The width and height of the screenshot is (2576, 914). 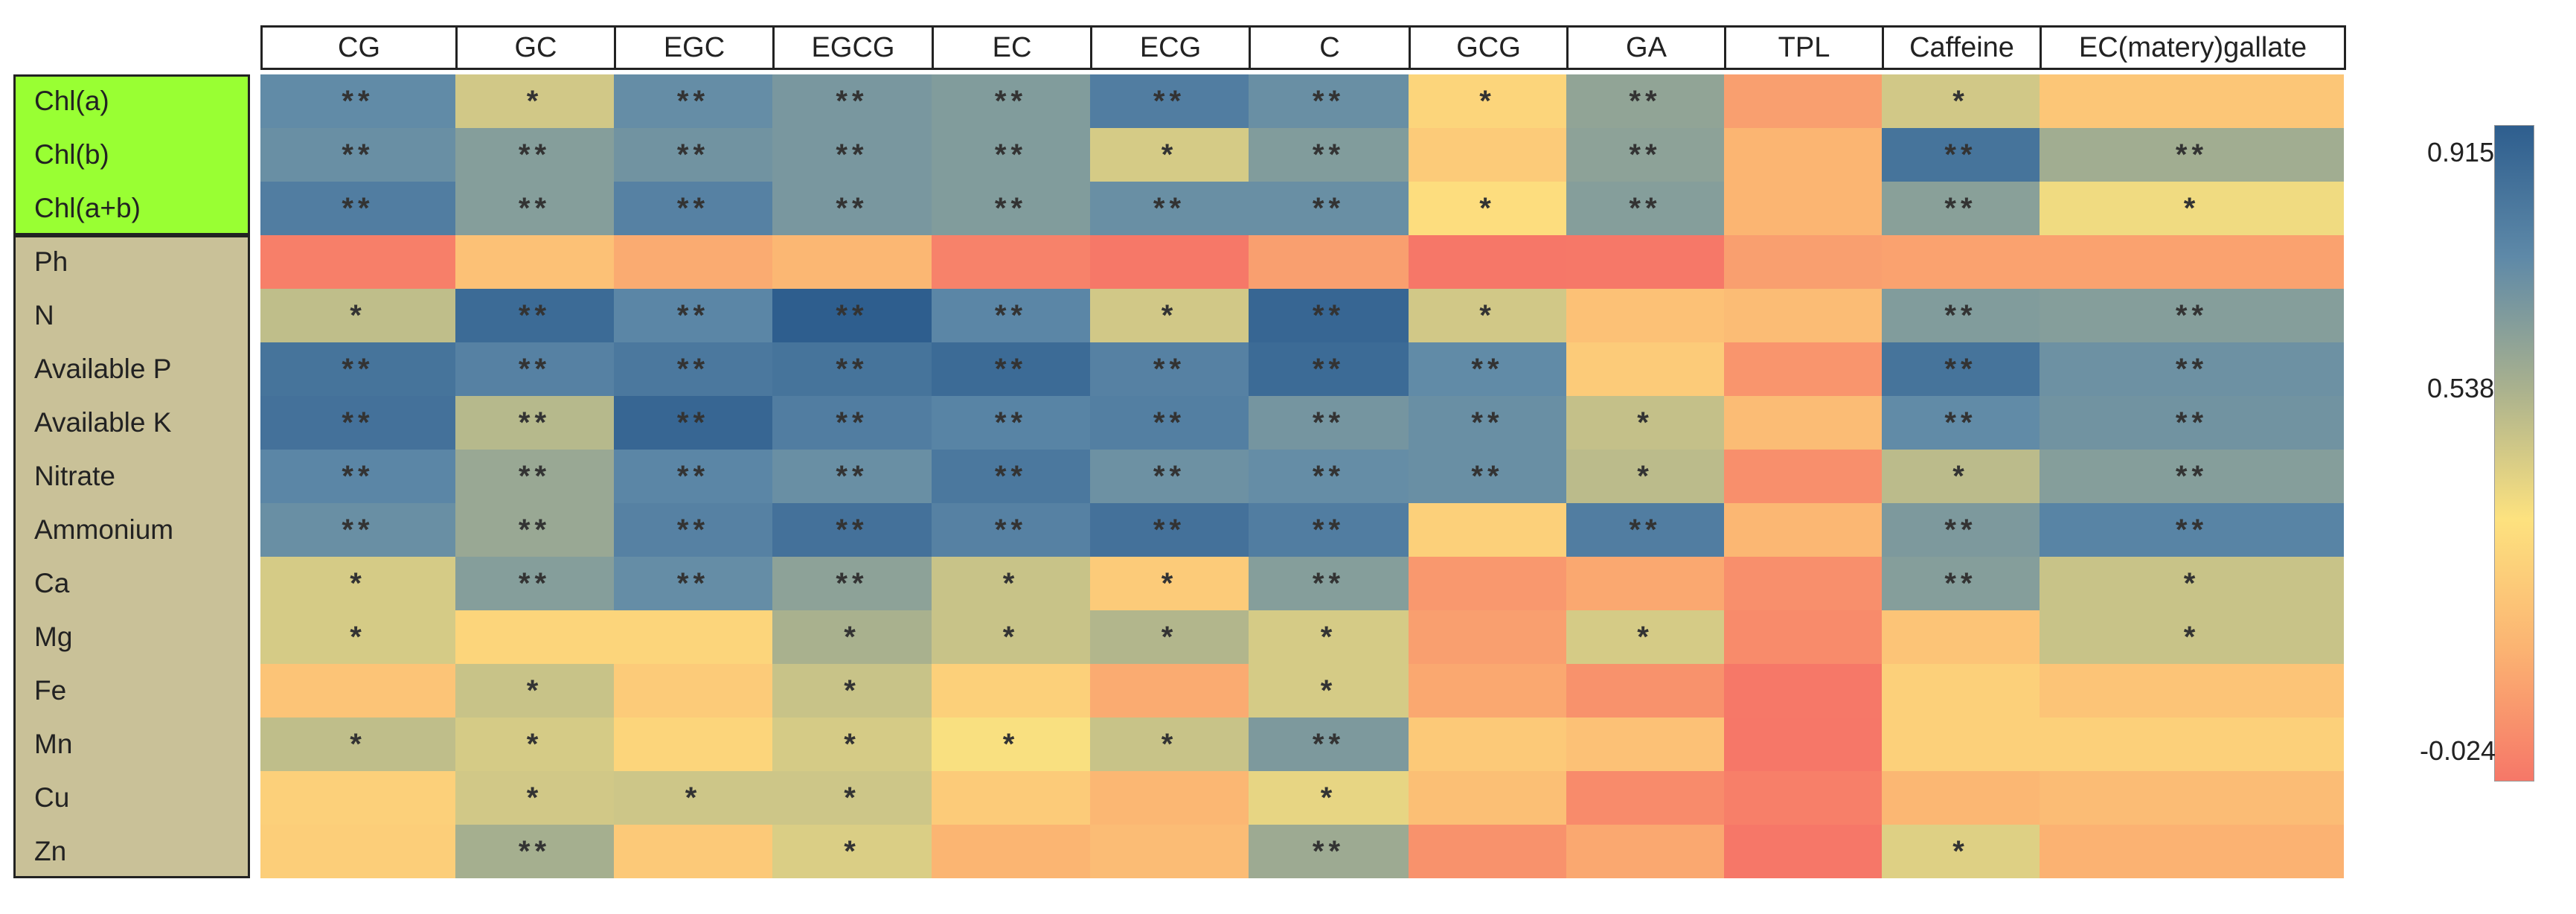 I want to click on row-label: Chl(b), so click(x=131, y=155).